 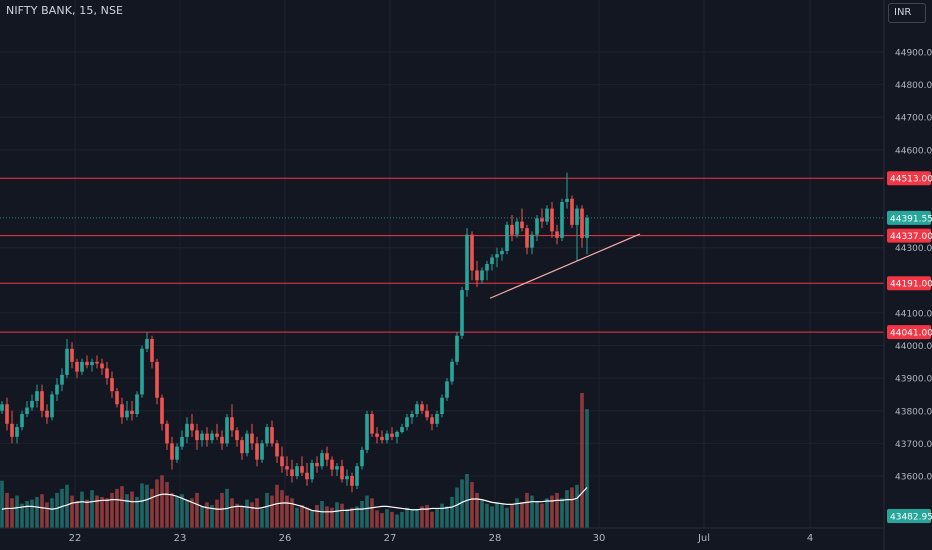 I want to click on price-tick-label: 43600.00, so click(x=913, y=478).